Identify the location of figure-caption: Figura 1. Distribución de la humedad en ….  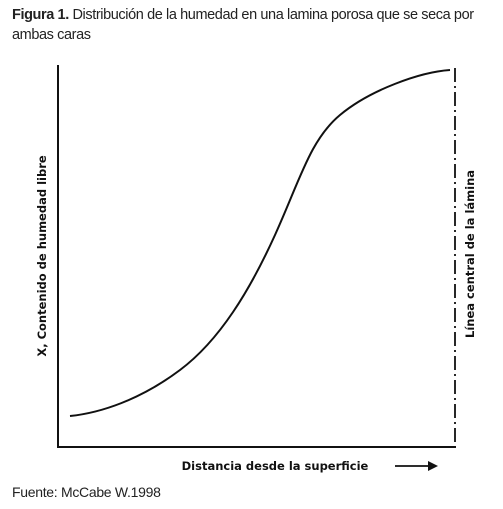
(256, 25).